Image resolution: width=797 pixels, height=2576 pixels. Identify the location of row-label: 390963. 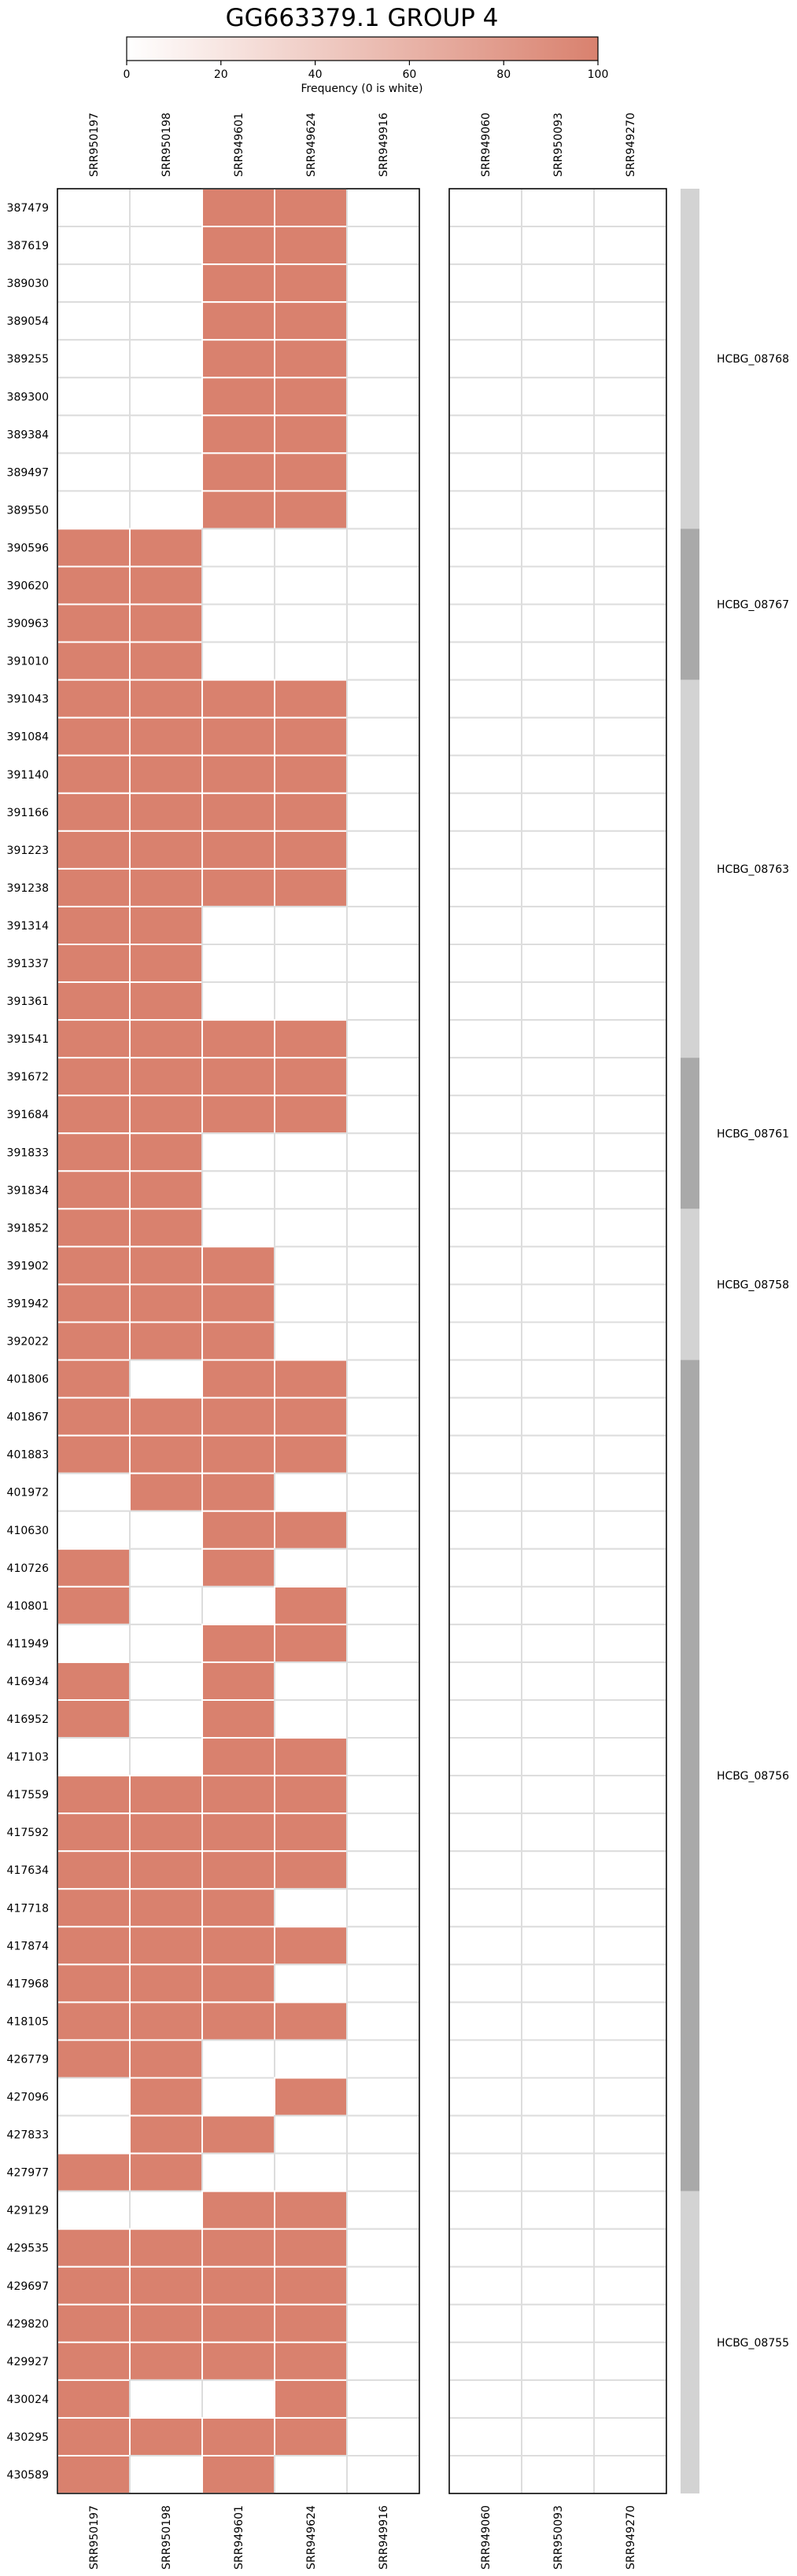
(28, 624).